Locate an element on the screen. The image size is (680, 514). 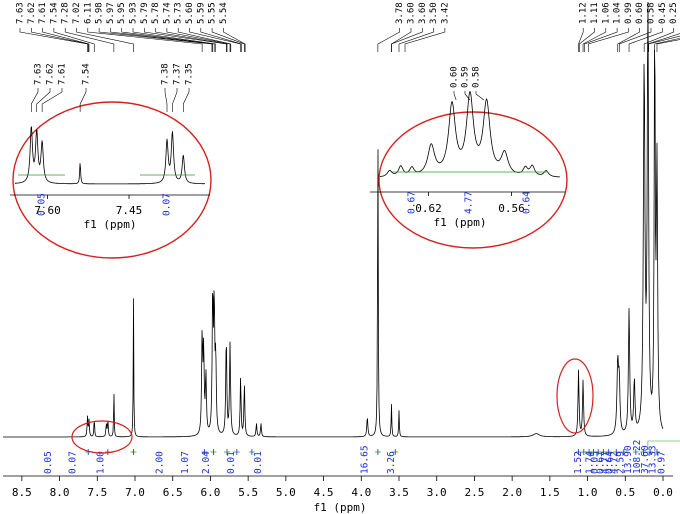
peak-label: 5.54 is located at coordinates (224, 13).